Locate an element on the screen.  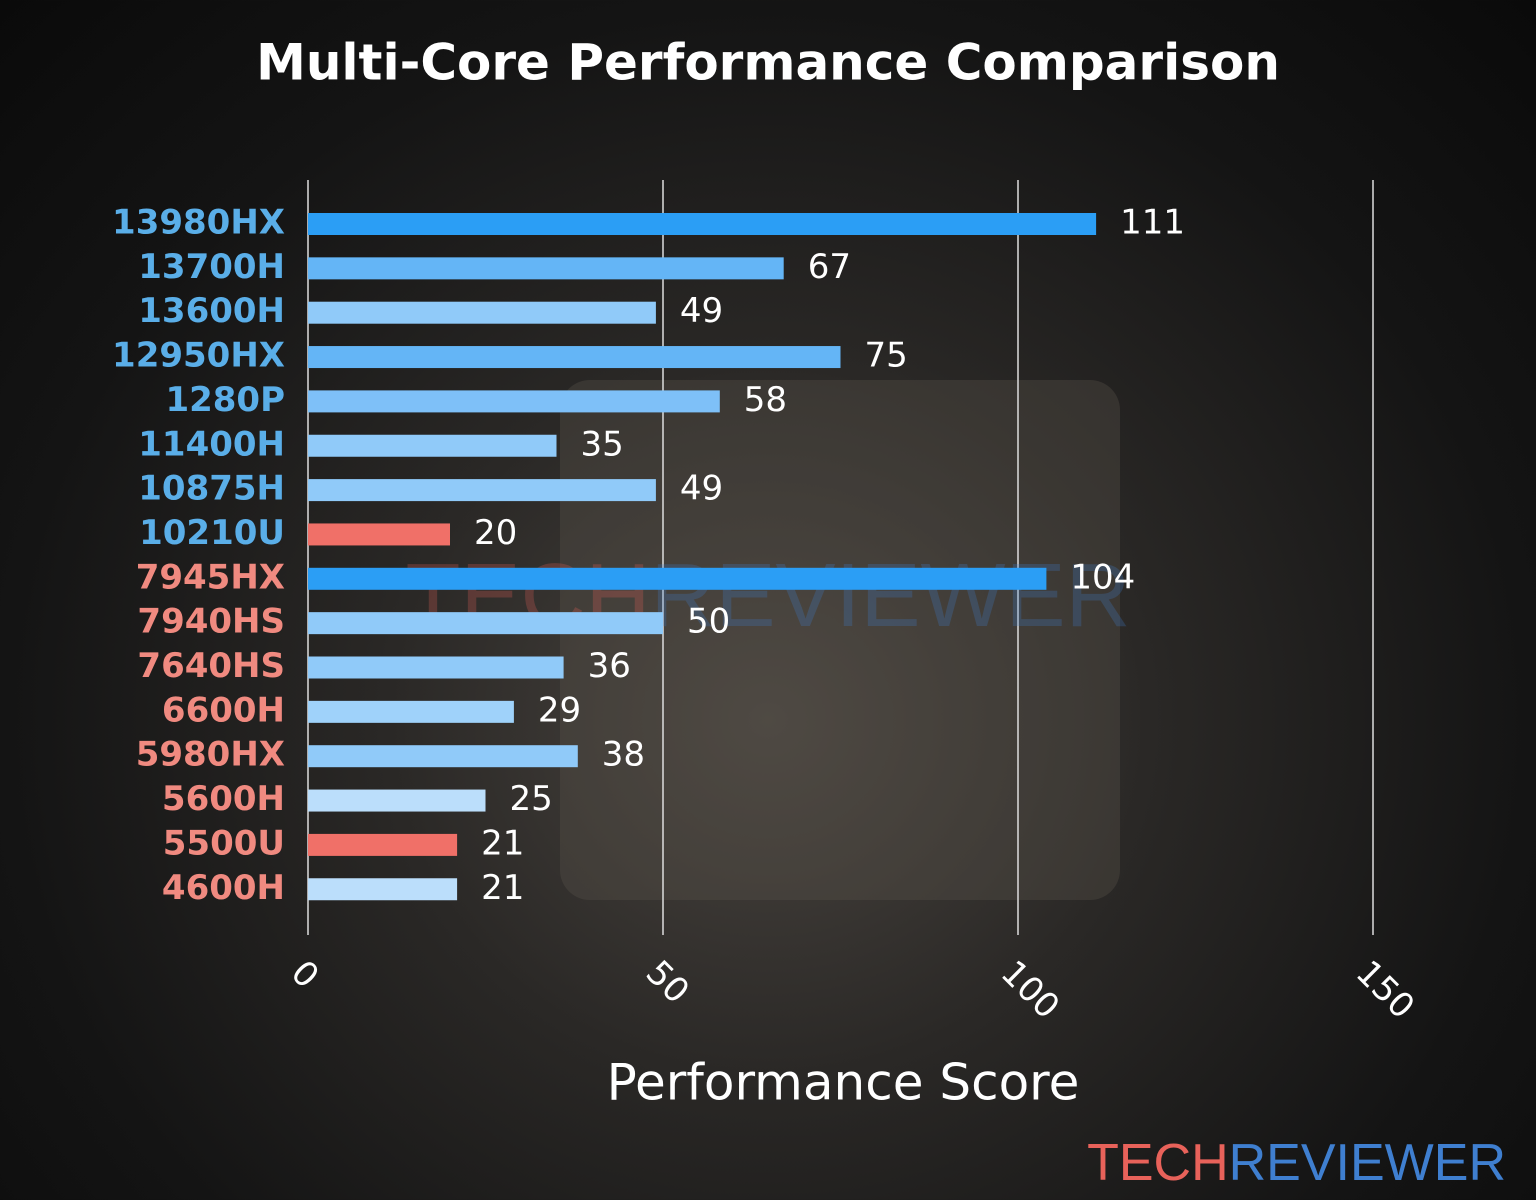
y-tick-label: 5980HX is located at coordinates (210, 755).